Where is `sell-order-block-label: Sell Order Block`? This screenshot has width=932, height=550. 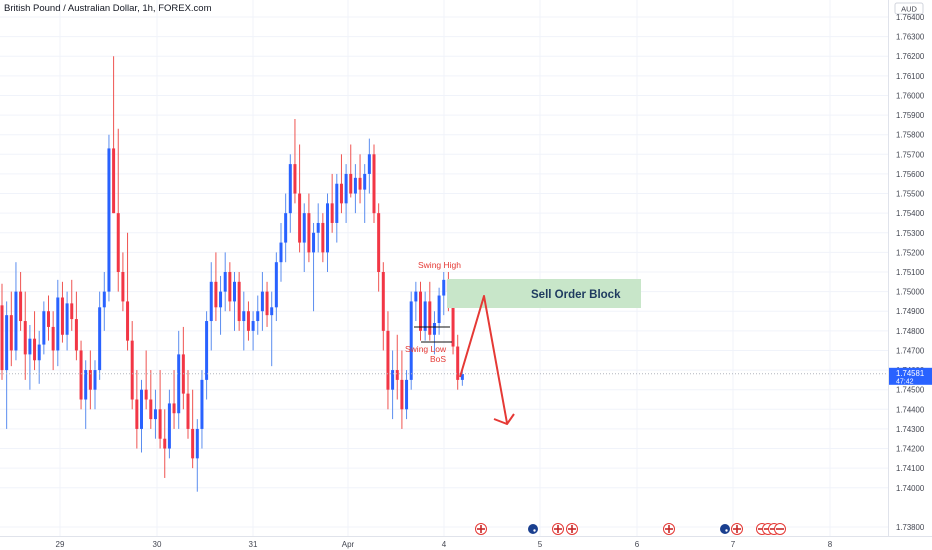
sell-order-block-label: Sell Order Block is located at coordinates (576, 295).